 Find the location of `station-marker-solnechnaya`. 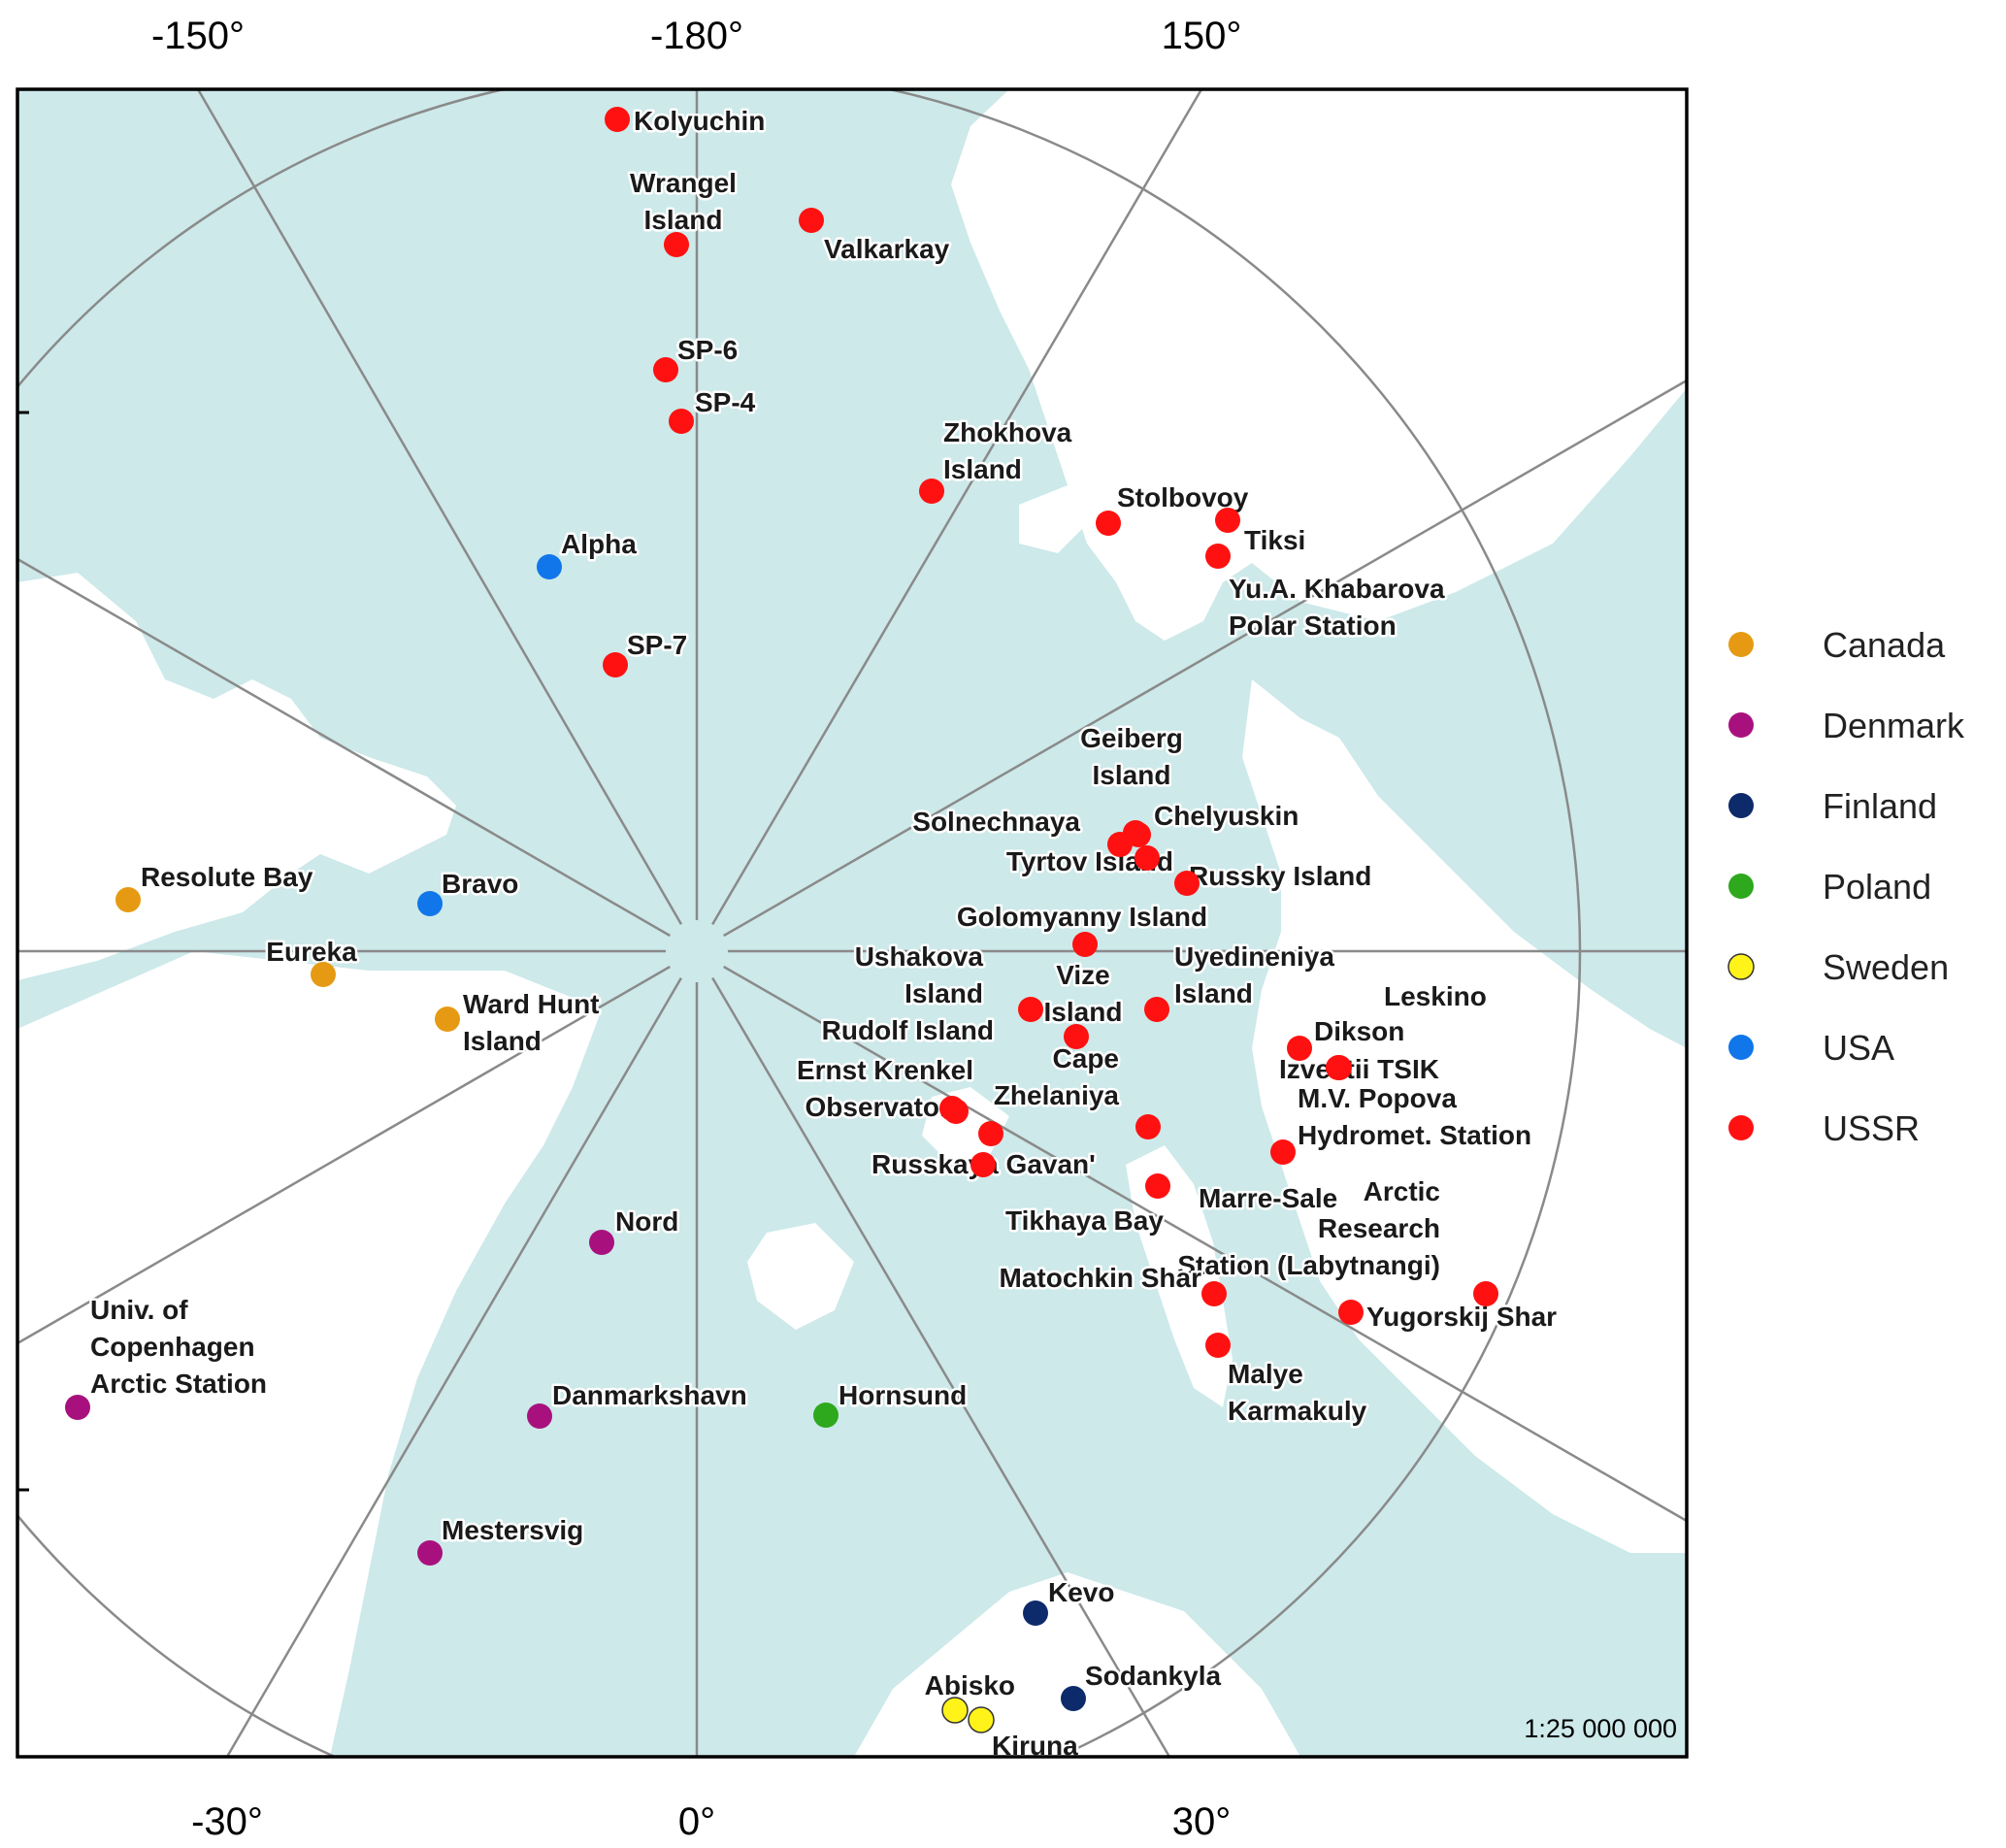

station-marker-solnechnaya is located at coordinates (1120, 844).